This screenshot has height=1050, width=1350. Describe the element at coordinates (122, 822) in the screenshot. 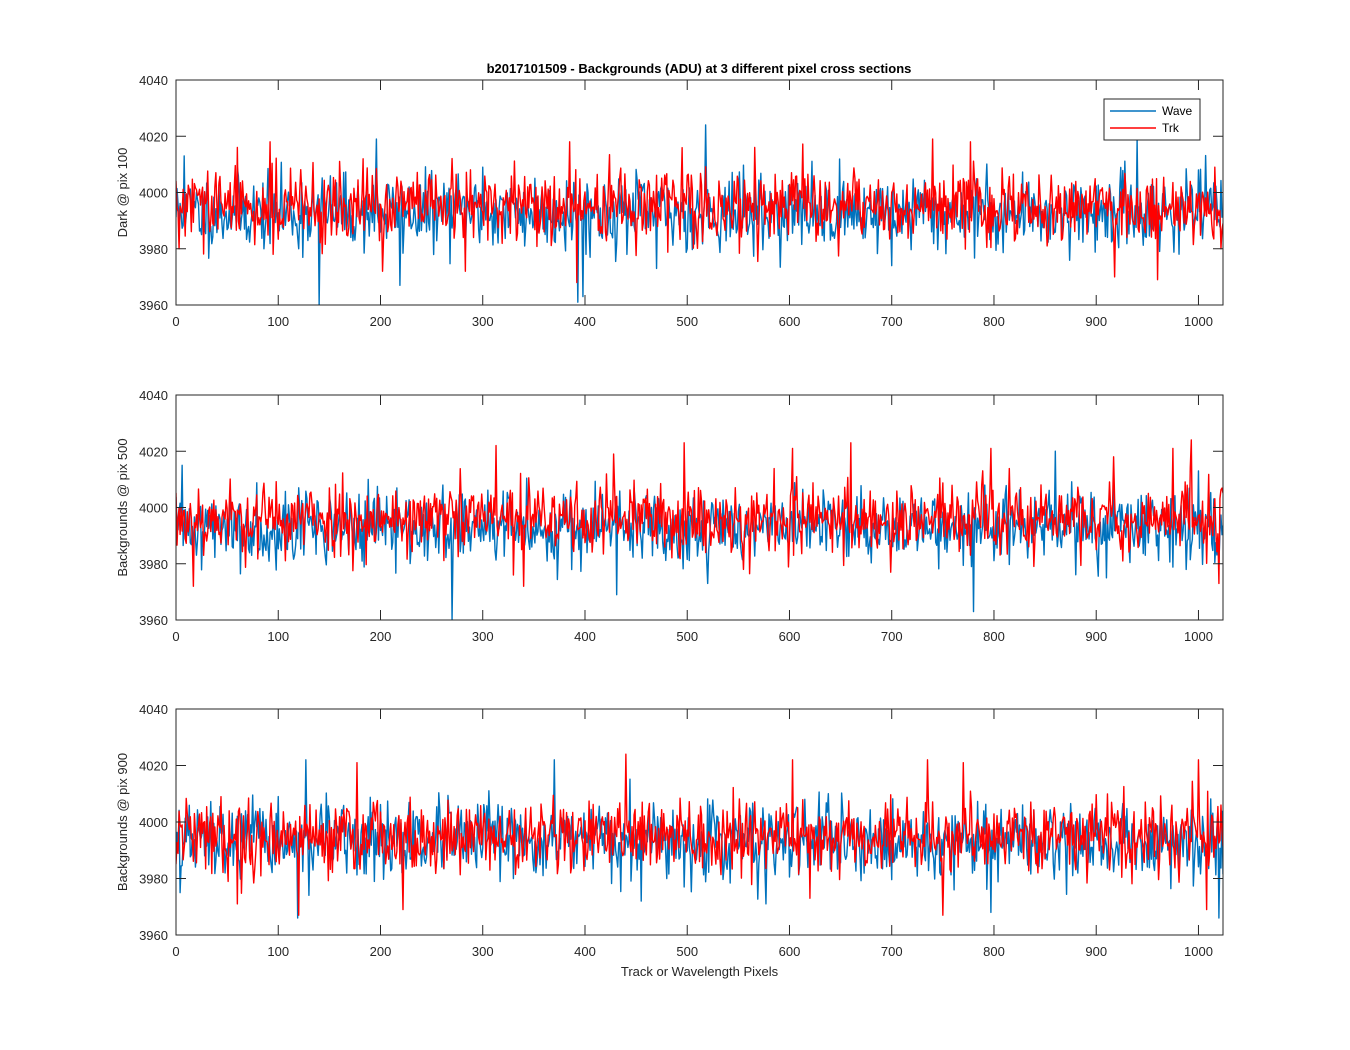

I see `y-axis-label: Backgrounds @ pix 900` at that location.